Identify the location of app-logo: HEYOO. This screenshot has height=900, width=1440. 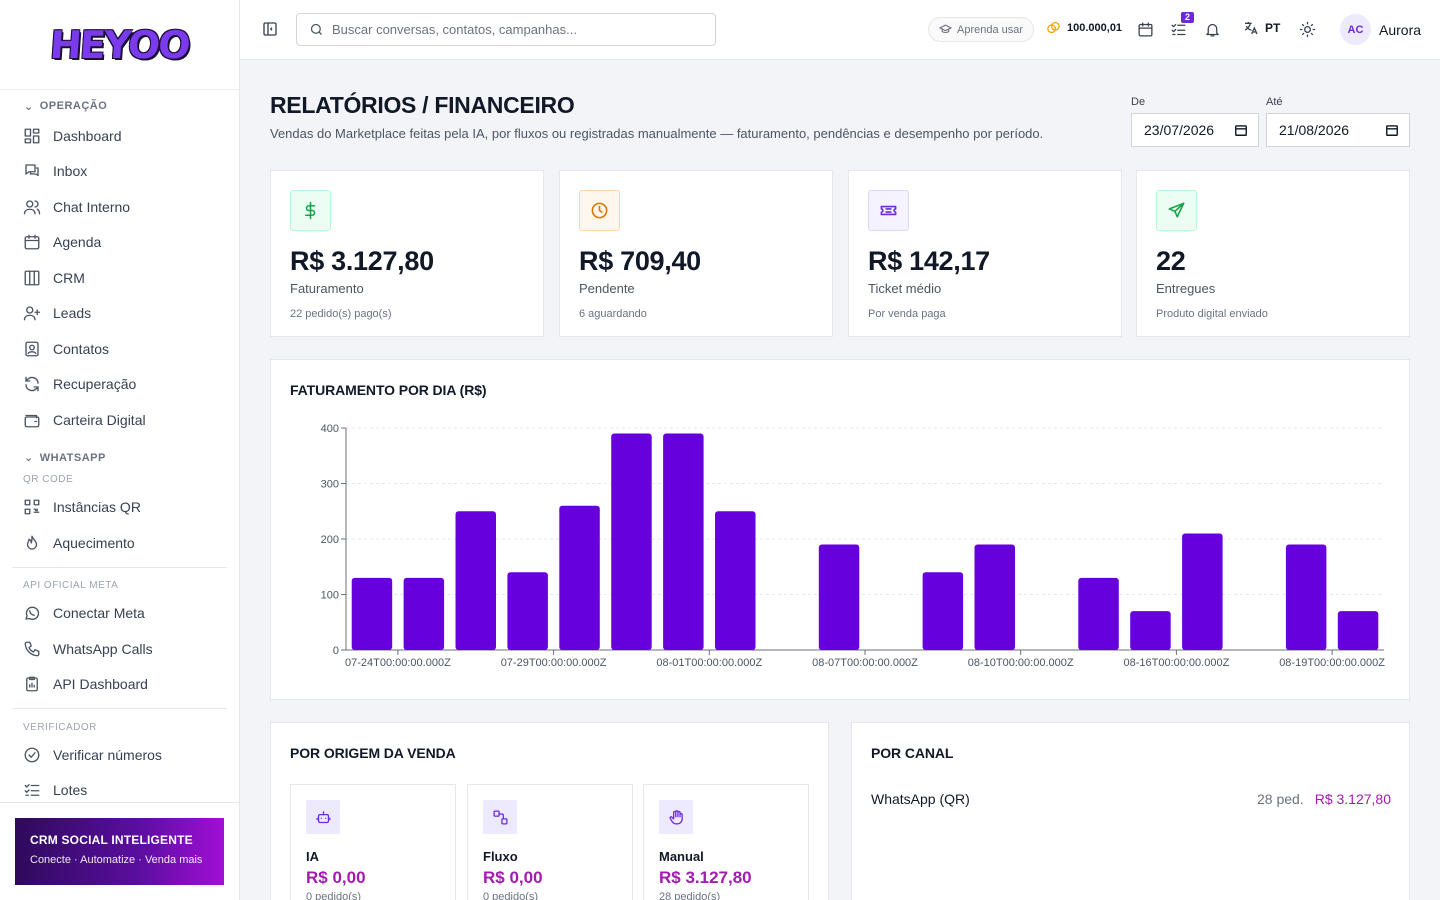
(119, 44).